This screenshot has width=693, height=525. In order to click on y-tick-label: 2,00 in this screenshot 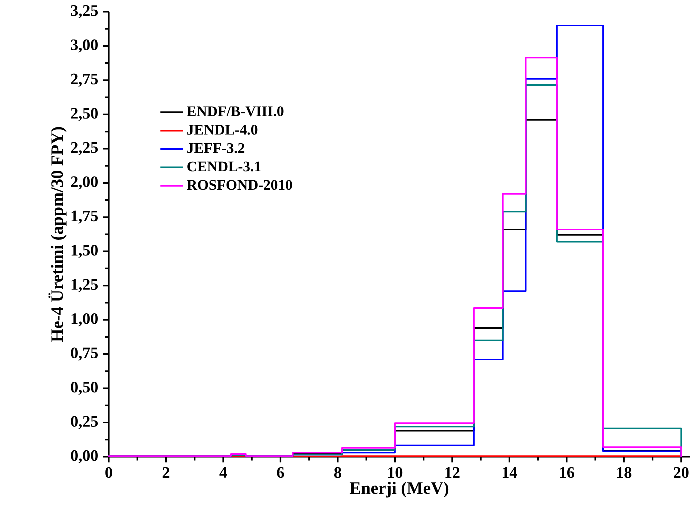, I will do `click(84, 183)`.